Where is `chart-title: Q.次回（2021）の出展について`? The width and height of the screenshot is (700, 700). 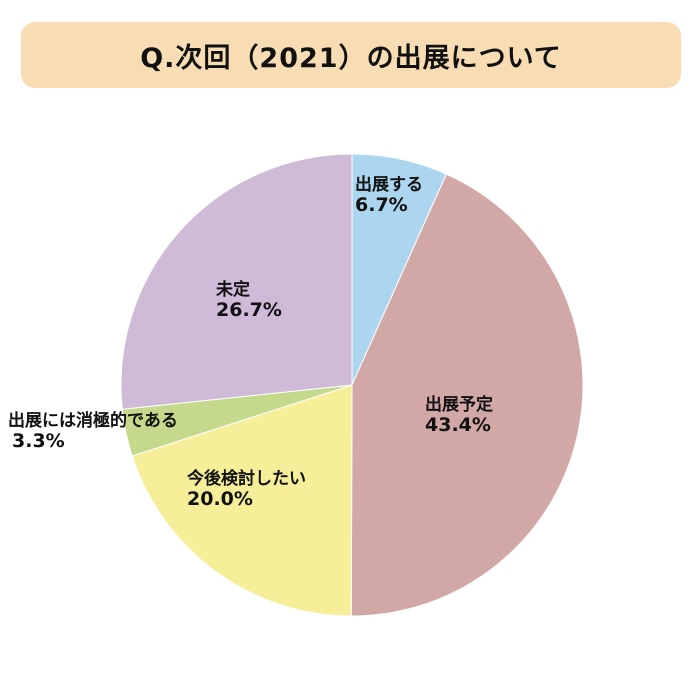
chart-title: Q.次回（2021）の出展について is located at coordinates (351, 58).